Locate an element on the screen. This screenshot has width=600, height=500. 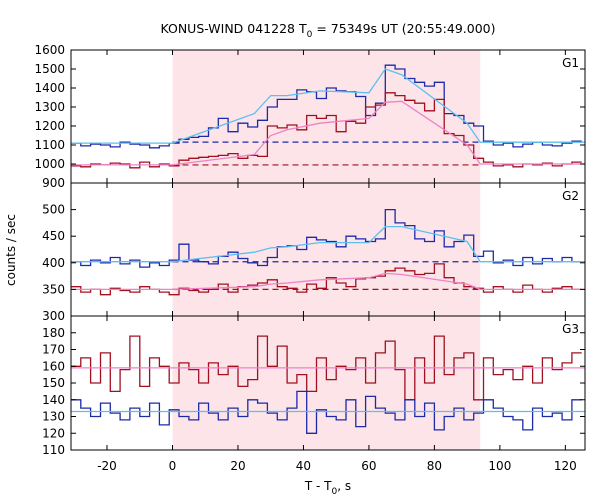
panel-label: G3 is located at coordinates (570, 329).